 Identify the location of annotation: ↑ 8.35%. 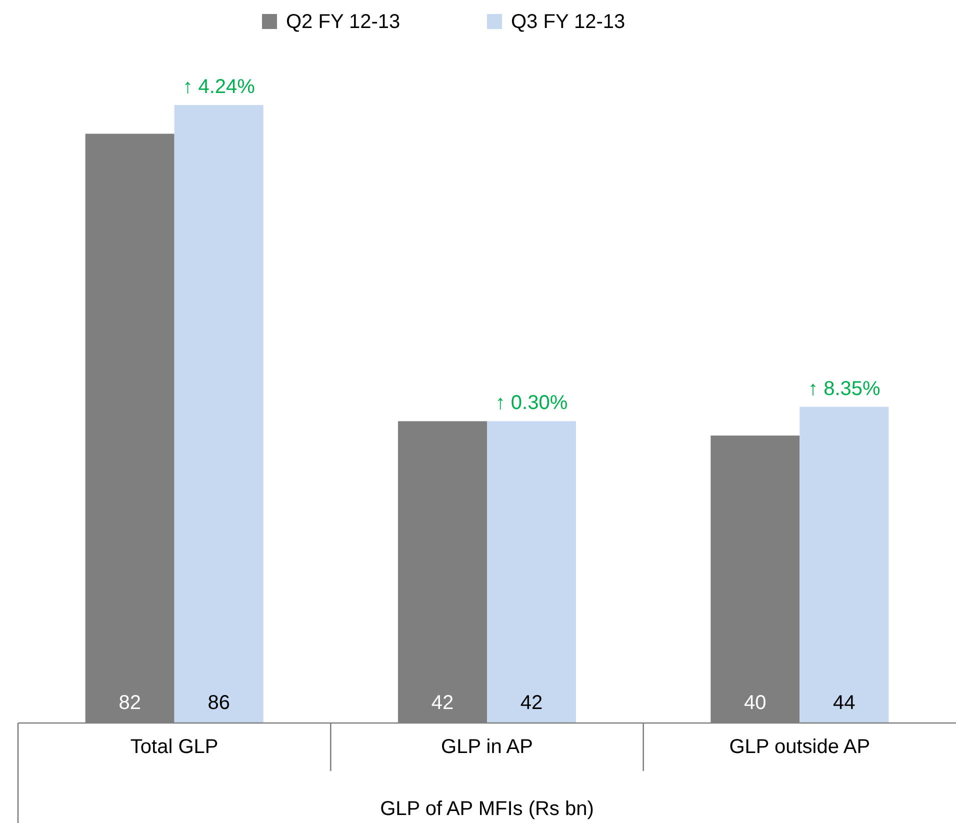
(844, 389).